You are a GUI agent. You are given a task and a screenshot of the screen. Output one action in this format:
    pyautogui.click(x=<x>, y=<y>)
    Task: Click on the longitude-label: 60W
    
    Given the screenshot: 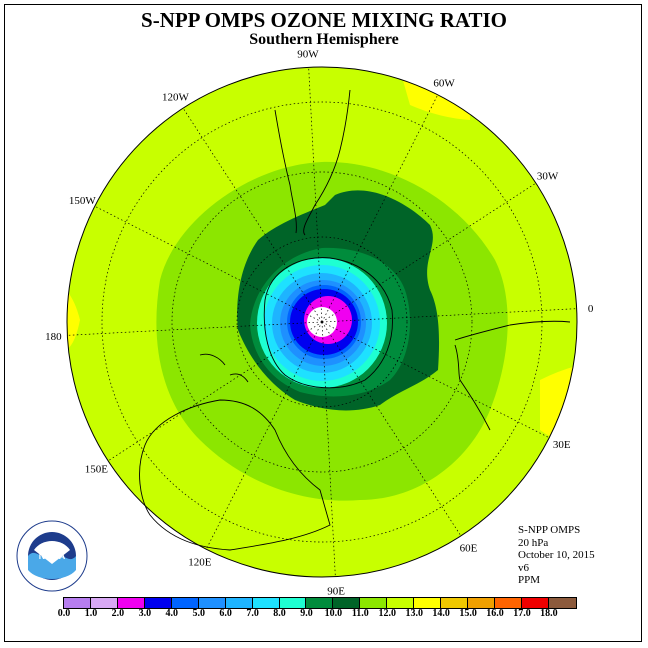 What is the action you would take?
    pyautogui.click(x=444, y=83)
    